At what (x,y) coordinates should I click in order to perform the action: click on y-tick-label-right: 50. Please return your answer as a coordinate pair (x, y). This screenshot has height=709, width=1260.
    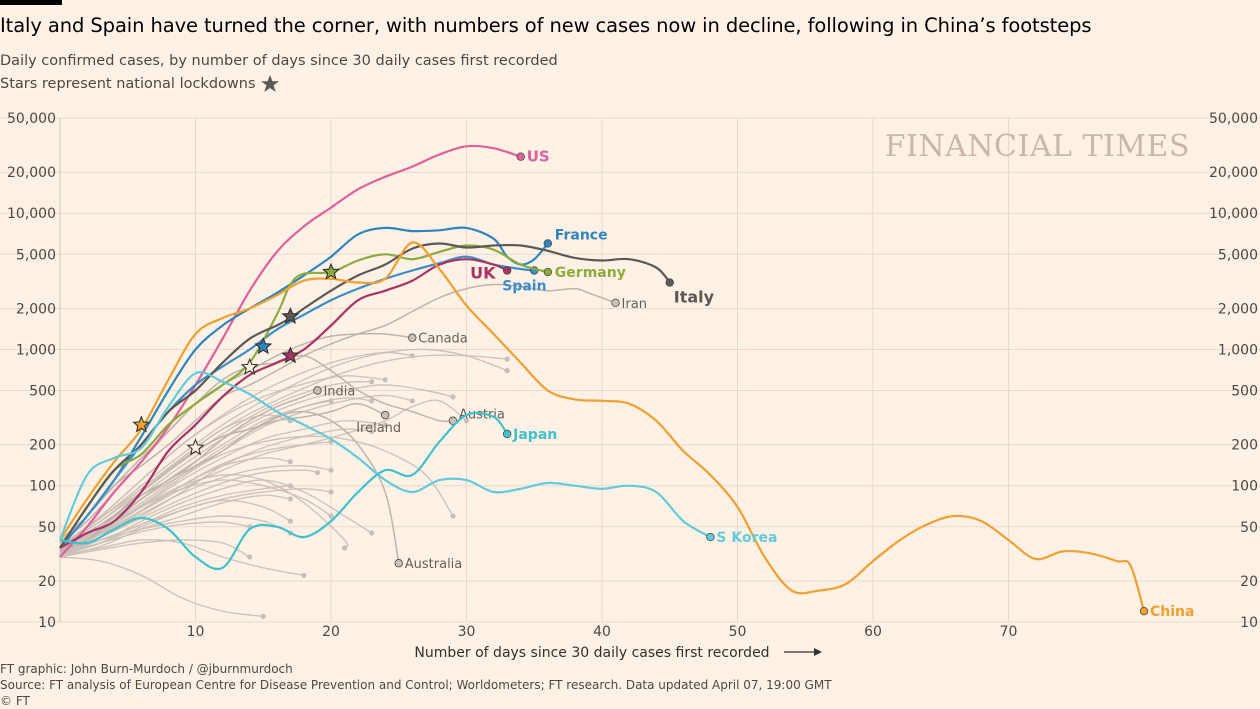
    Looking at the image, I should click on (1249, 528).